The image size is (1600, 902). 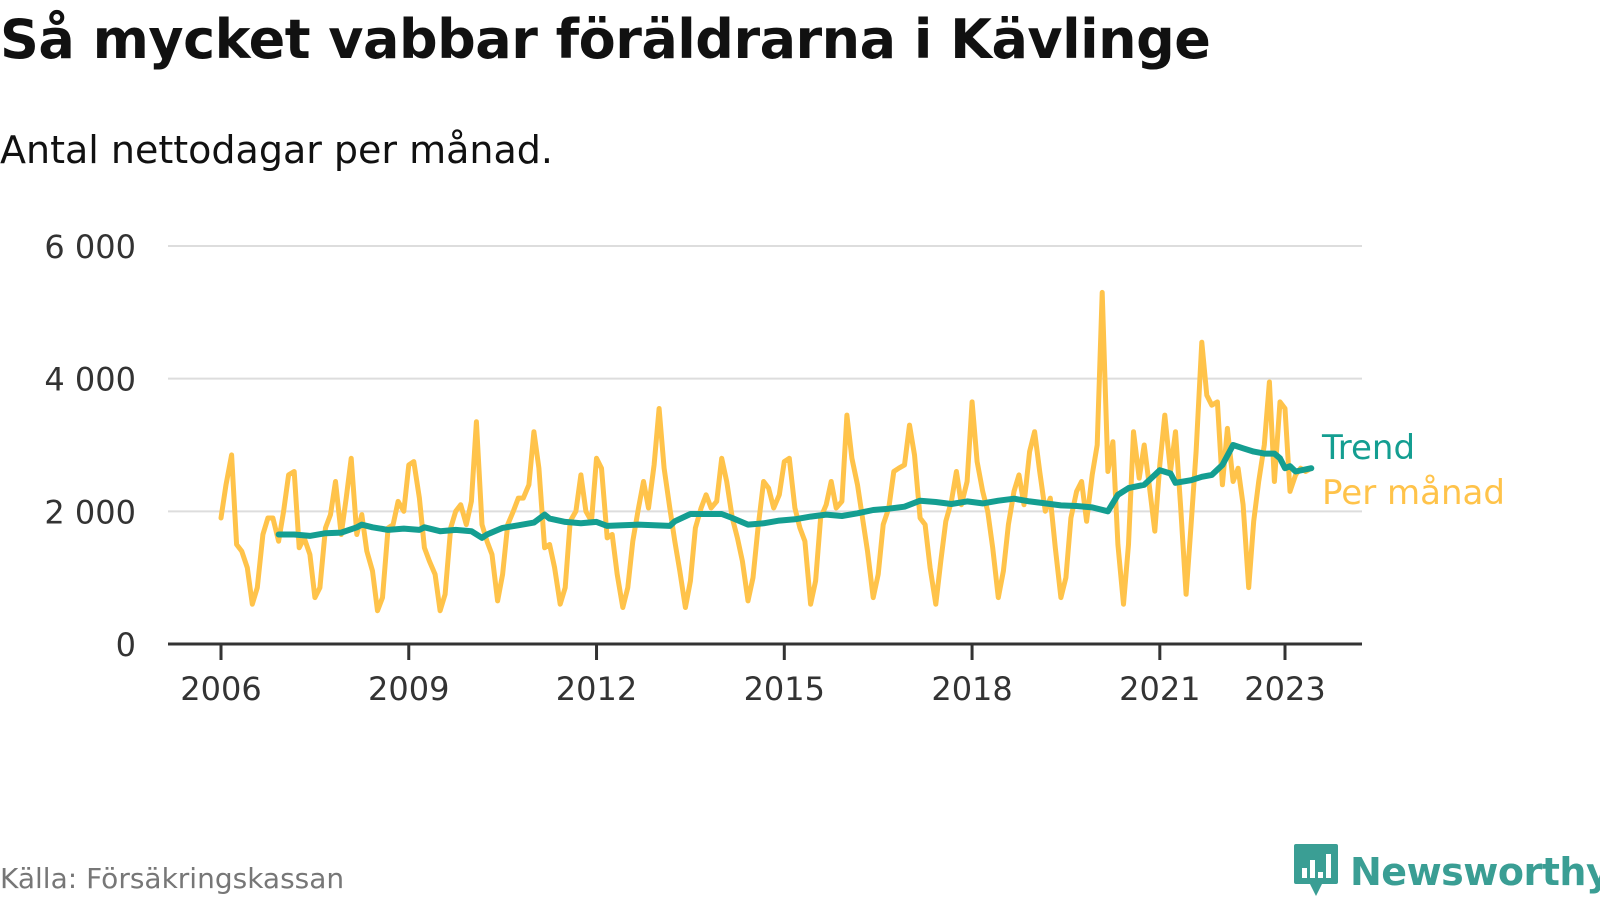 I want to click on x-tick-label: 2015, so click(x=784, y=689).